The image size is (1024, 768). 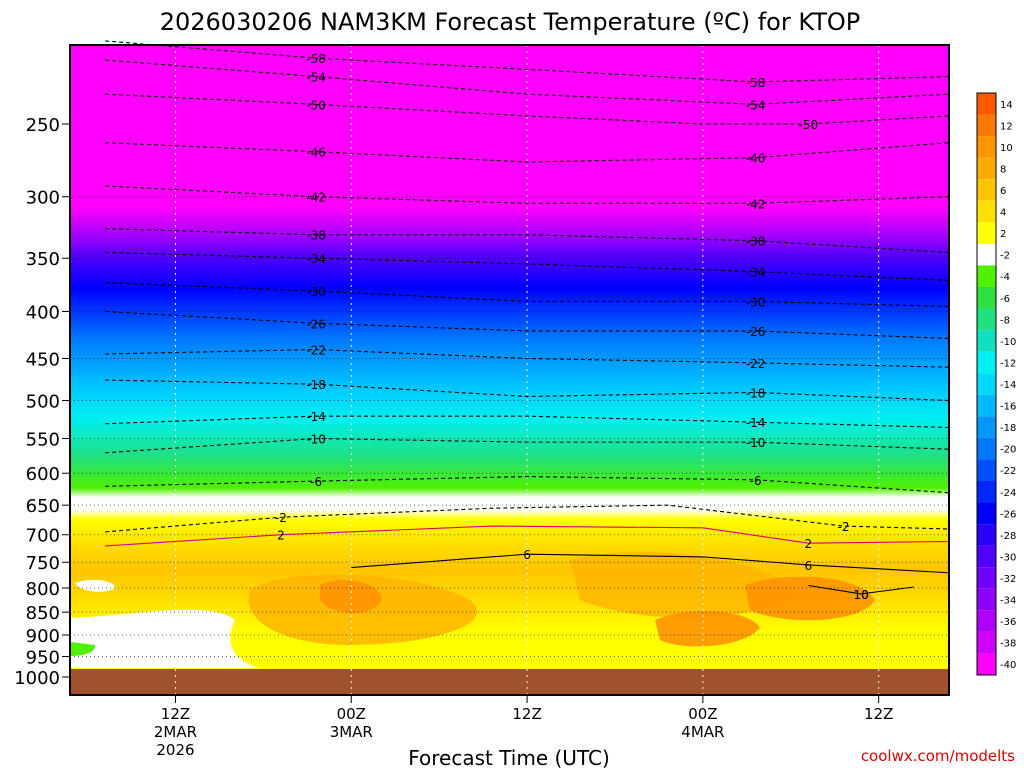 What do you see at coordinates (43, 259) in the screenshot?
I see `y-tick-label: 350` at bounding box center [43, 259].